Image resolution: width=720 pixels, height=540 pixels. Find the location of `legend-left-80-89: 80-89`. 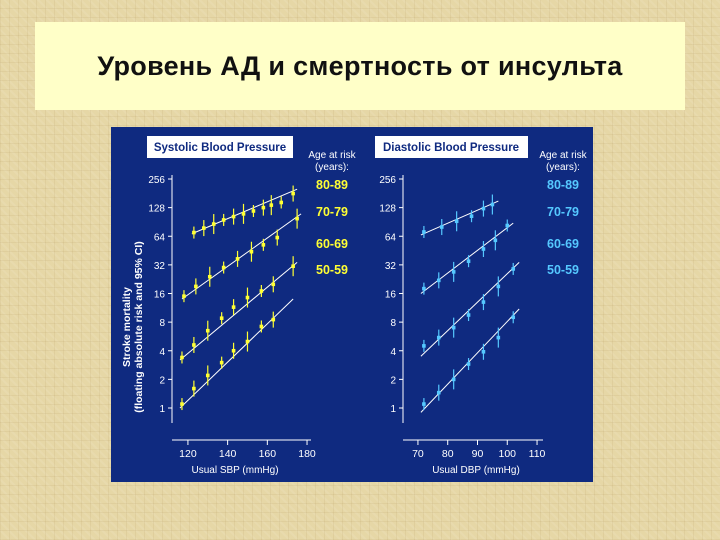

legend-left-80-89: 80-89 is located at coordinates (332, 185).